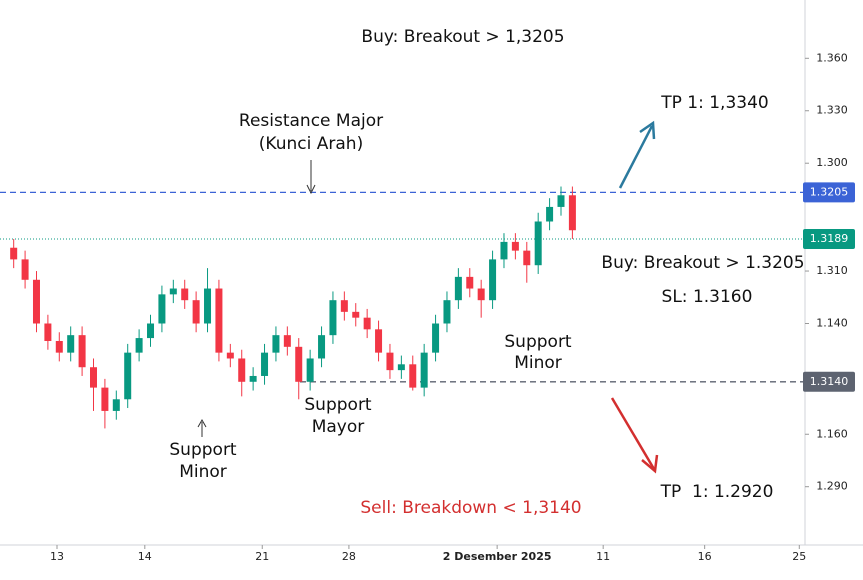  Describe the element at coordinates (799, 556) in the screenshot. I see `x-tick-label: 25` at that location.